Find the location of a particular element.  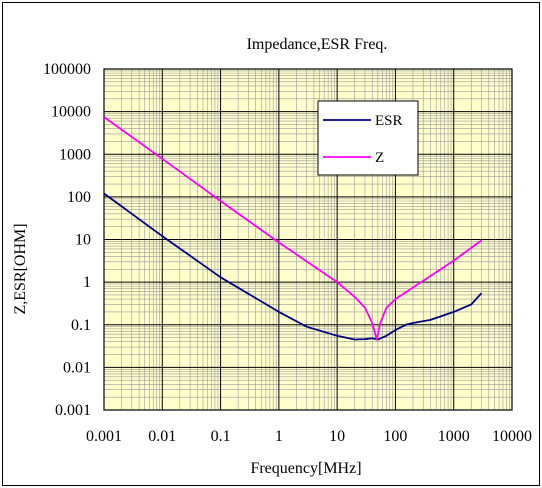

x-tick-label: 100 is located at coordinates (395, 436).